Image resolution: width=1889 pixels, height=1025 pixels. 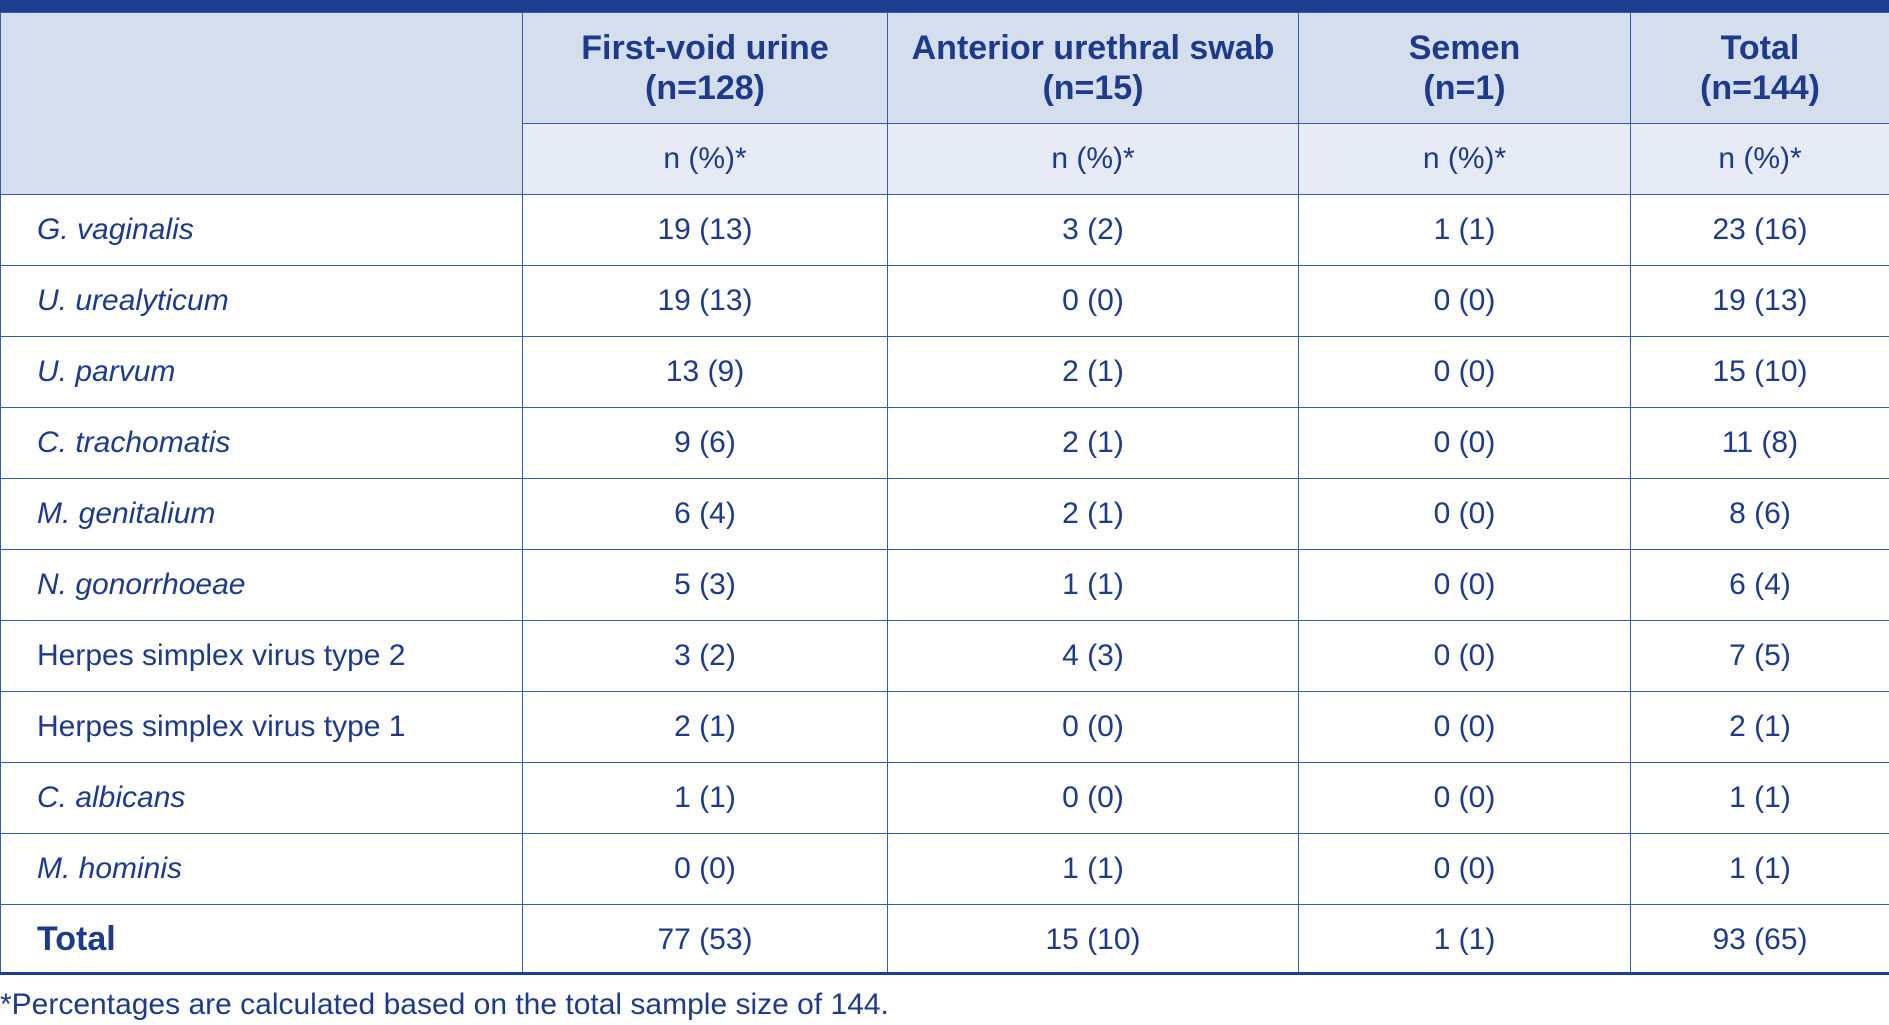 I want to click on row-label: Herpes simplex virus type 2, so click(x=261, y=656).